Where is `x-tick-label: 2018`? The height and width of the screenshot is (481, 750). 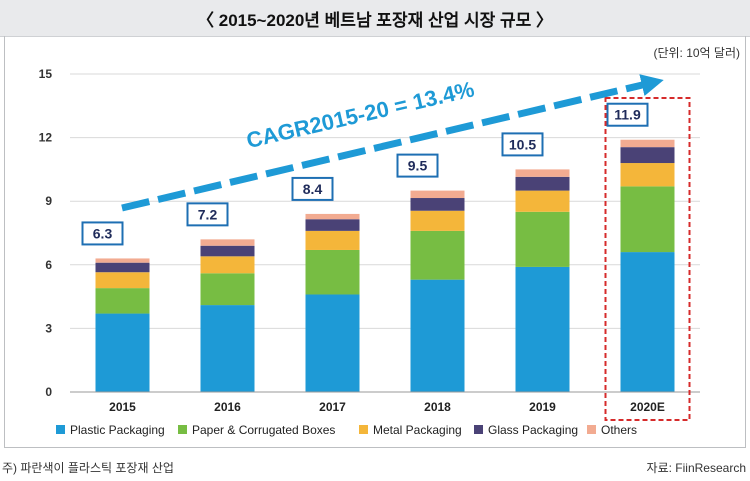 x-tick-label: 2018 is located at coordinates (437, 407).